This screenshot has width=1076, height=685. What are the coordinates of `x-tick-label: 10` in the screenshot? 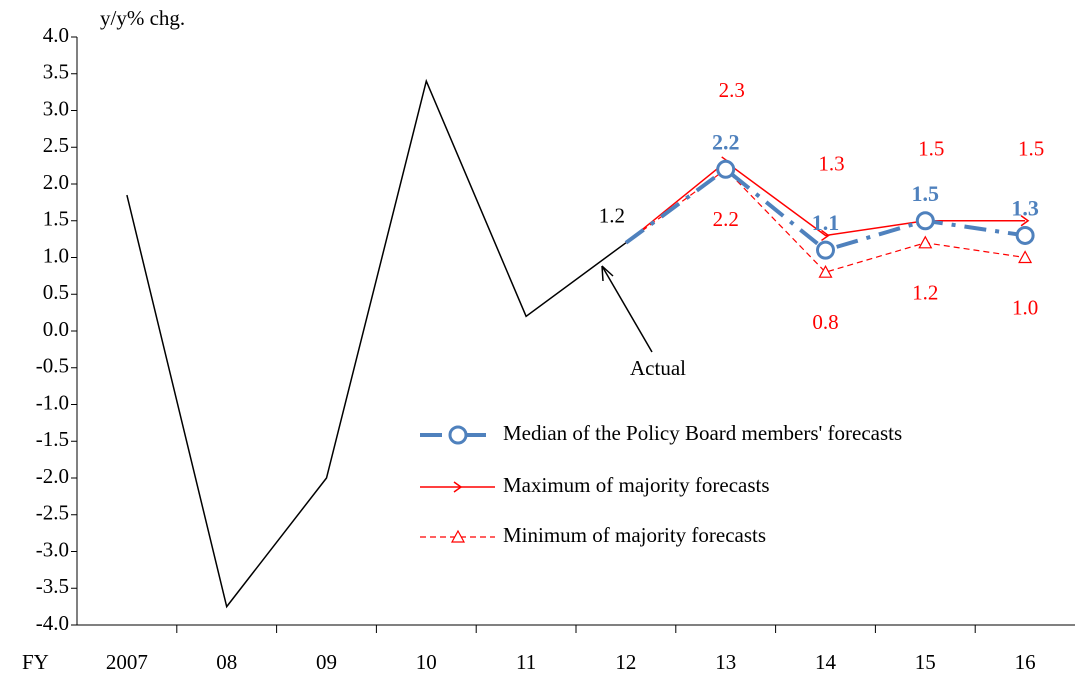 It's located at (426, 662).